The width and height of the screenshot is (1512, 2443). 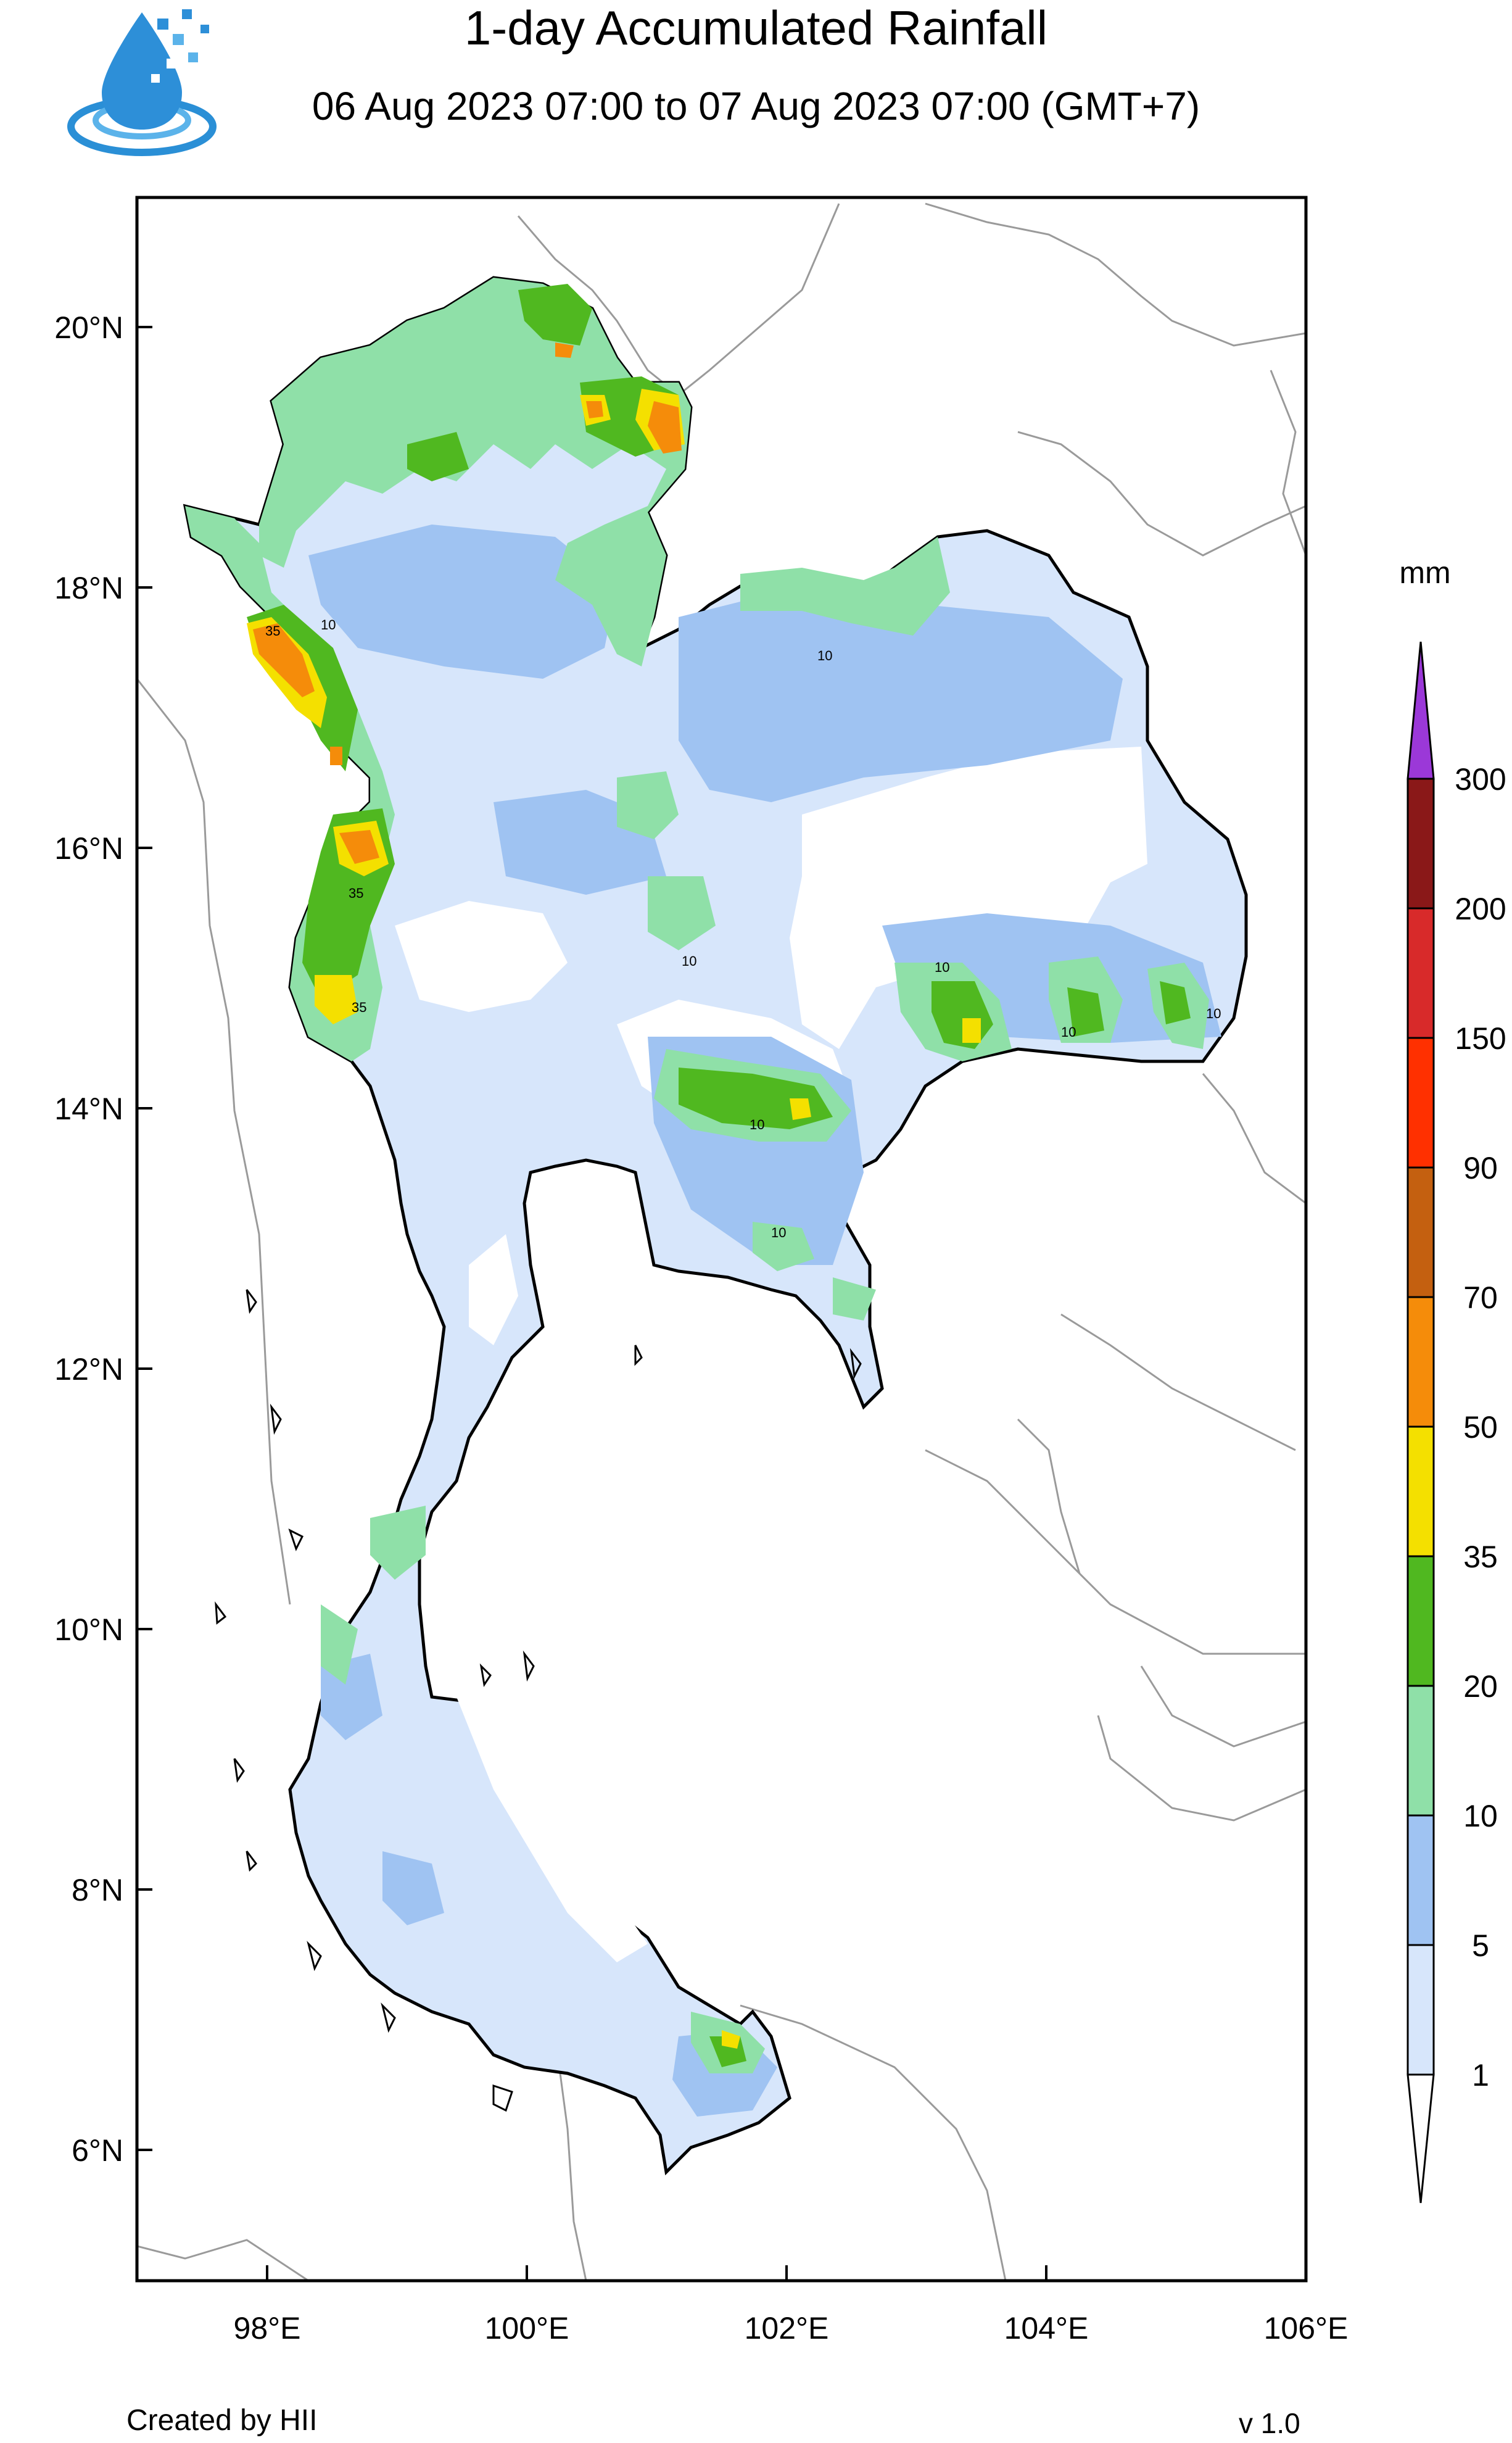 What do you see at coordinates (1480, 2075) in the screenshot?
I see `legend-level-label: 1` at bounding box center [1480, 2075].